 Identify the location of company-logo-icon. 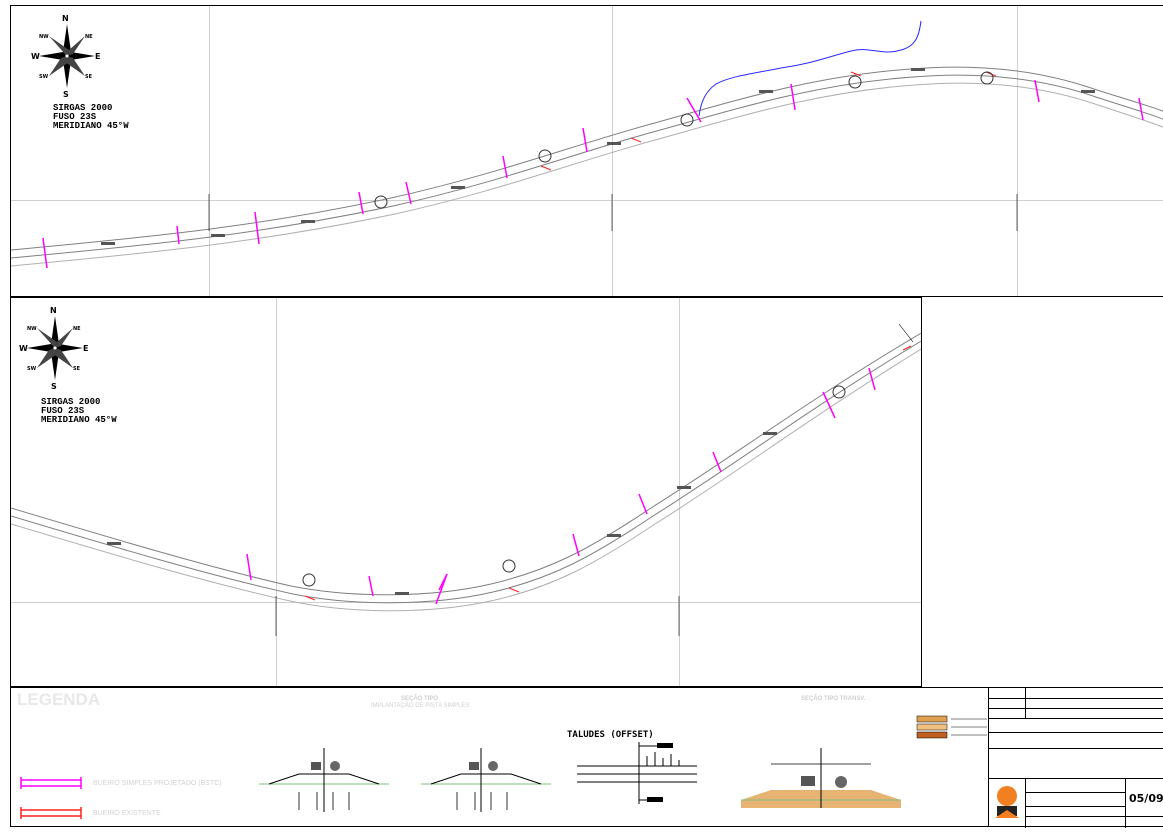
(1007, 802).